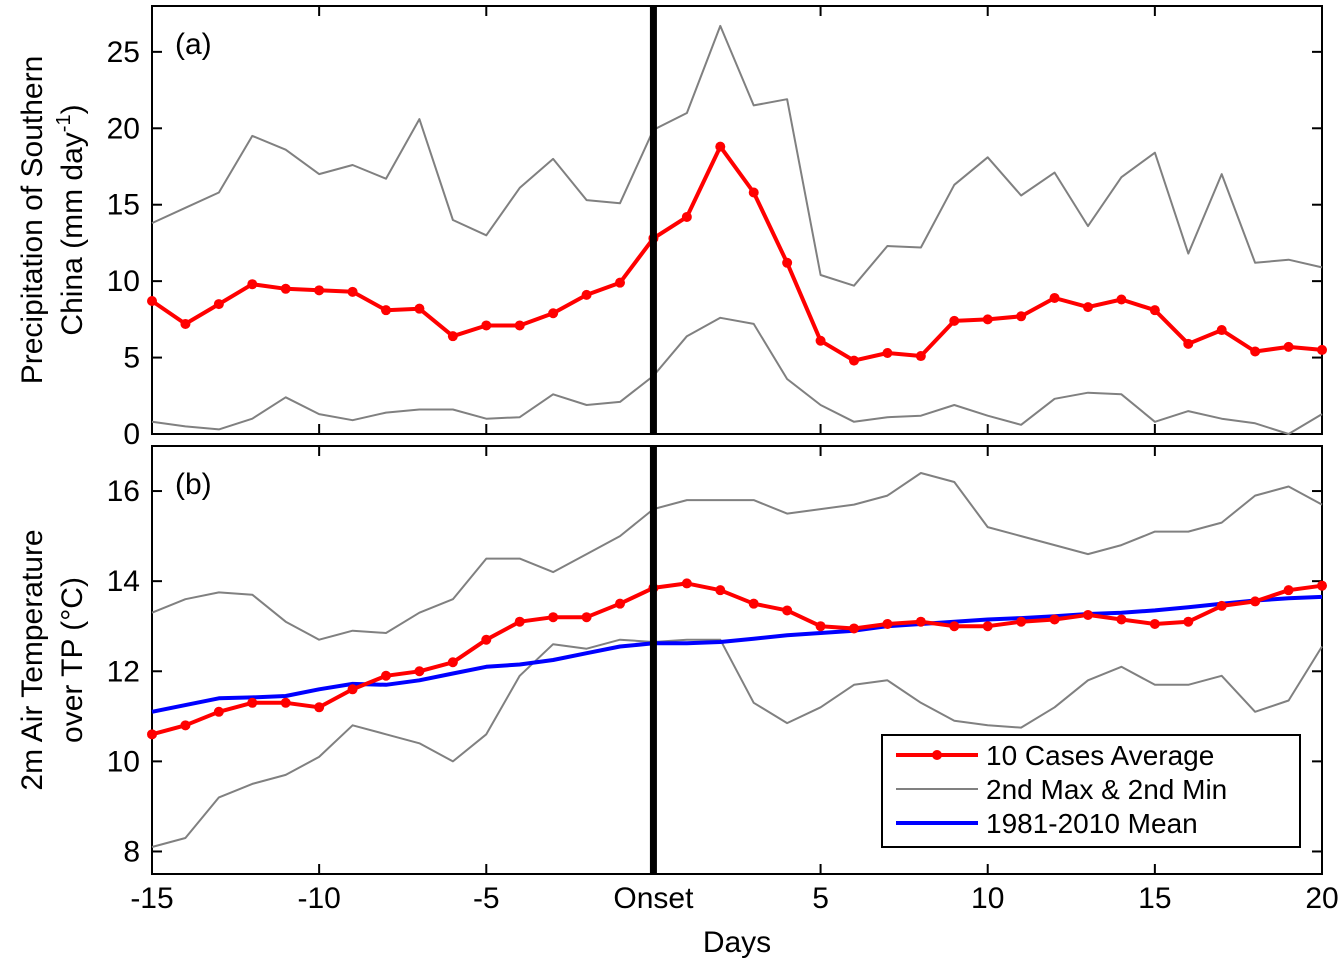 This screenshot has height=974, width=1343. I want to click on panel-a-ylabel-close: ), so click(72, 109).